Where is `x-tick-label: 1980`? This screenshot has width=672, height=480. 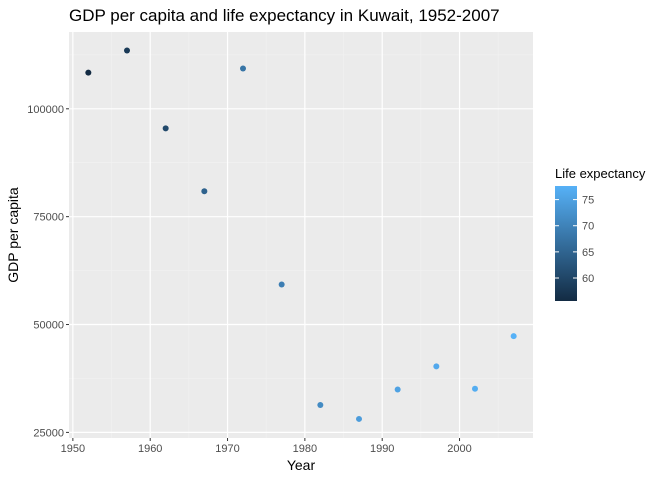 x-tick-label: 1980 is located at coordinates (305, 449).